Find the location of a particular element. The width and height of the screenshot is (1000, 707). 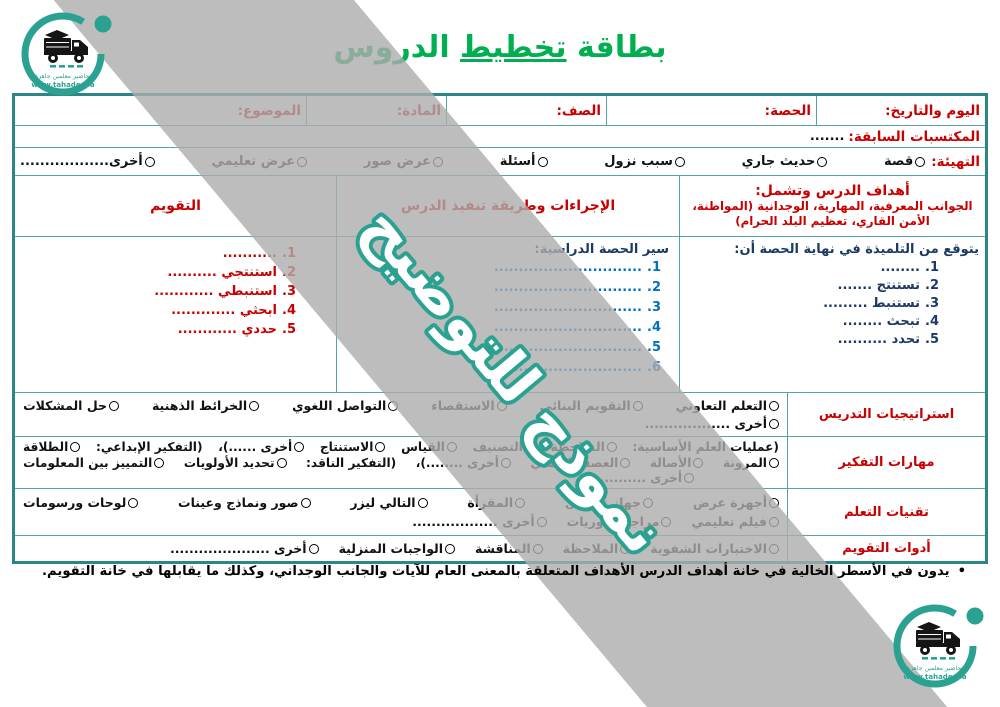

learning-tech-label: تقنيات التعلم is located at coordinates (886, 512).